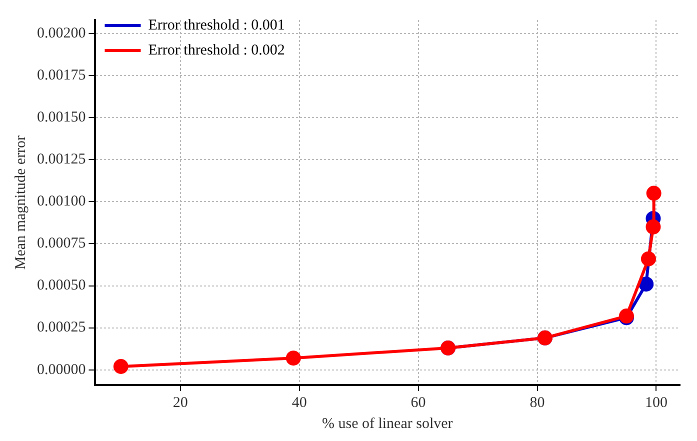 The width and height of the screenshot is (697, 441). Describe the element at coordinates (299, 402) in the screenshot. I see `x-tick-label: 40` at that location.